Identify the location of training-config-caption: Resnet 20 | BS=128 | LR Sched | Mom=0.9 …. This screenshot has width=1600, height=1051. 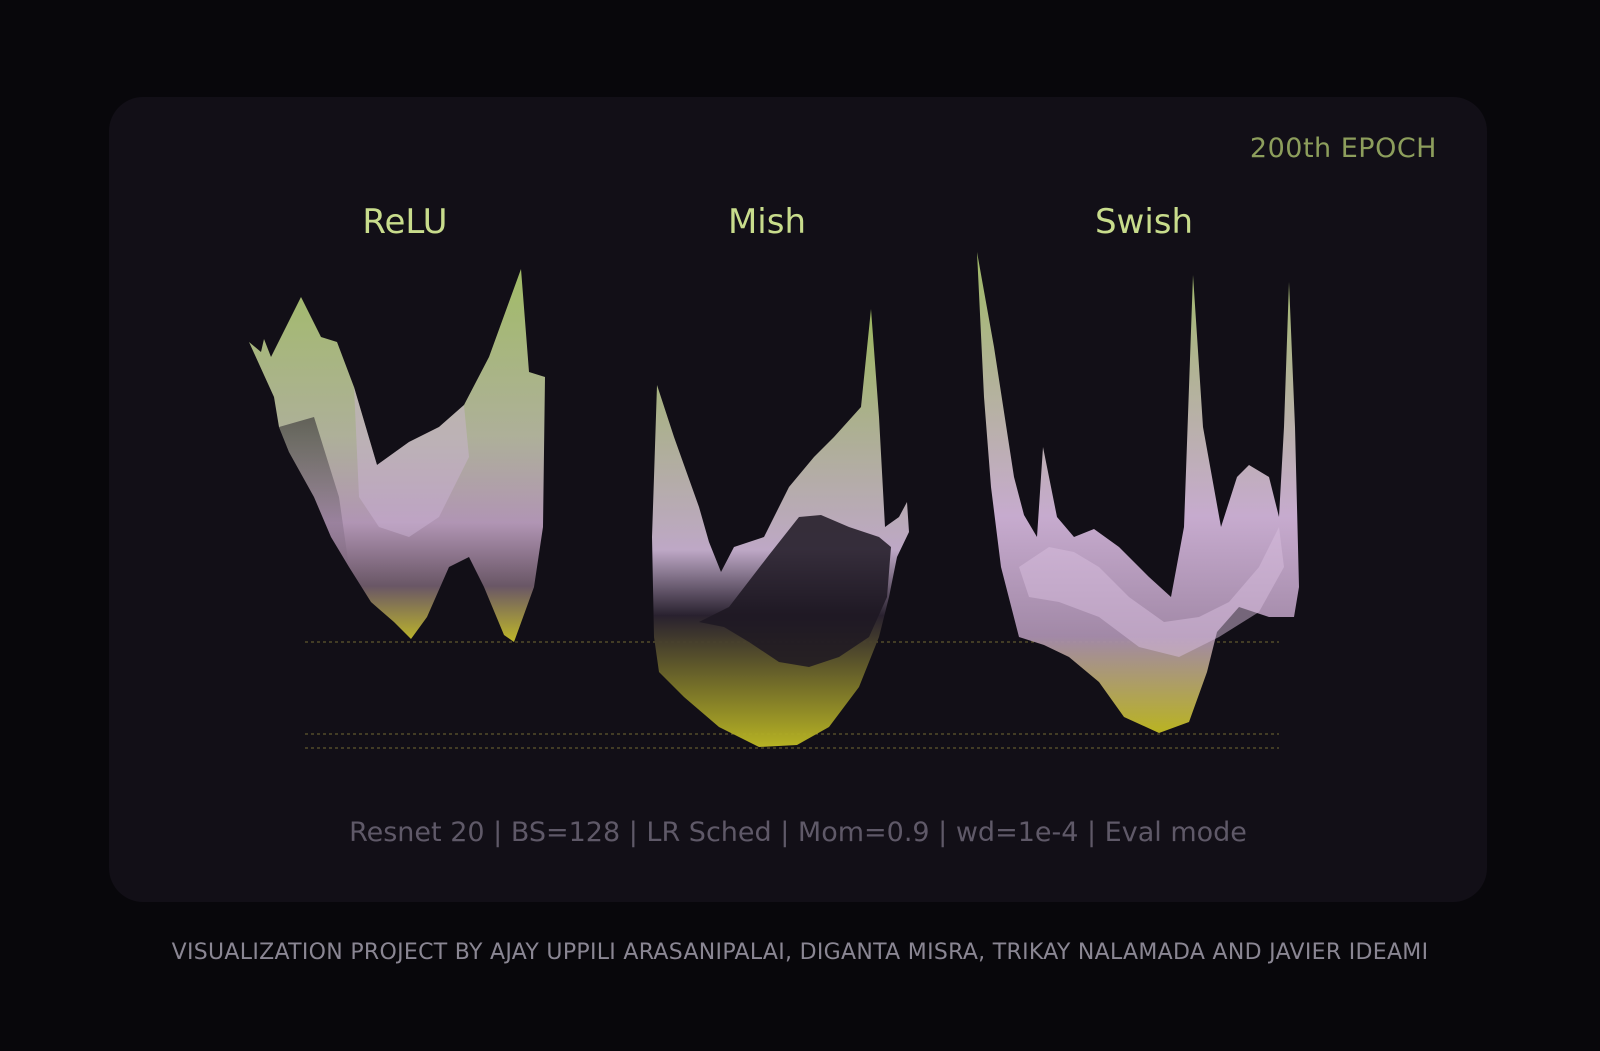
(798, 832).